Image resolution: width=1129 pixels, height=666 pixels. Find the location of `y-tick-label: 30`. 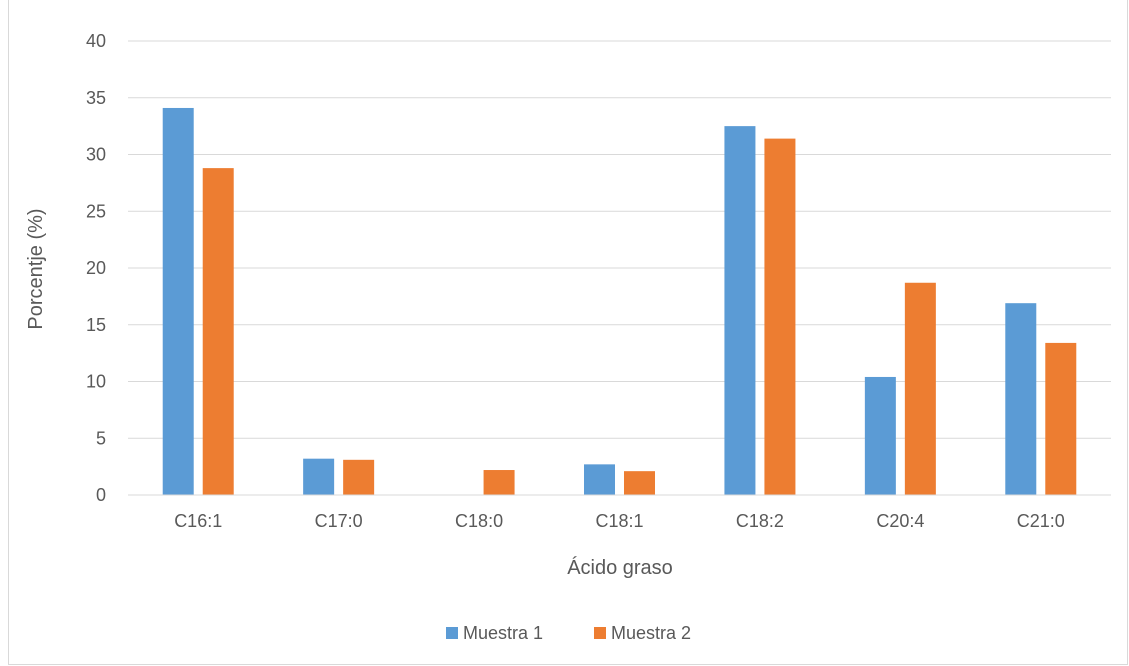

y-tick-label: 30 is located at coordinates (96, 155).